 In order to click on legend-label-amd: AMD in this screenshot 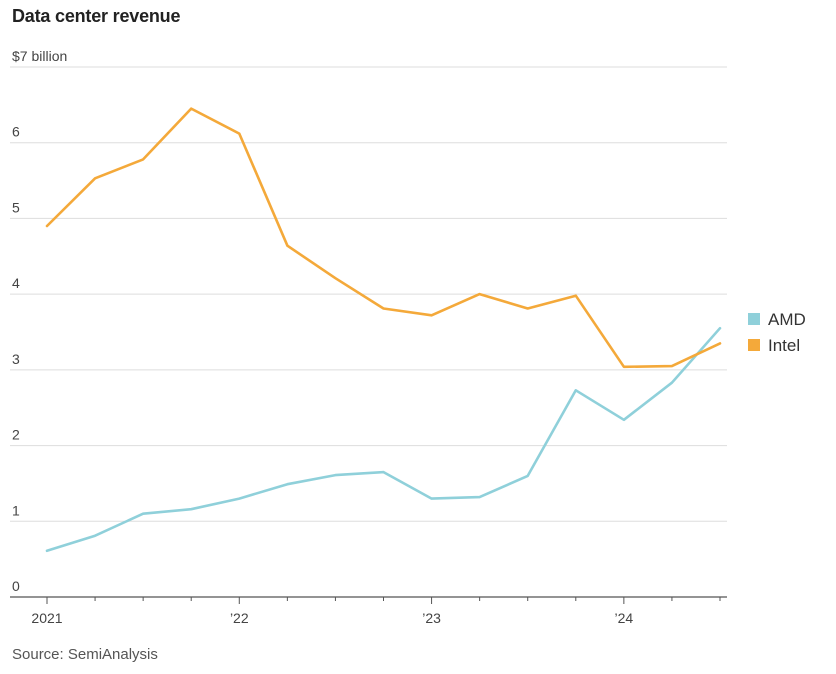, I will do `click(787, 319)`.